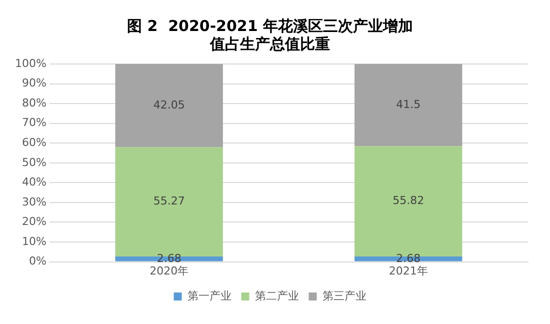  Describe the element at coordinates (30, 63) in the screenshot. I see `y-tick-label: 100%` at that location.